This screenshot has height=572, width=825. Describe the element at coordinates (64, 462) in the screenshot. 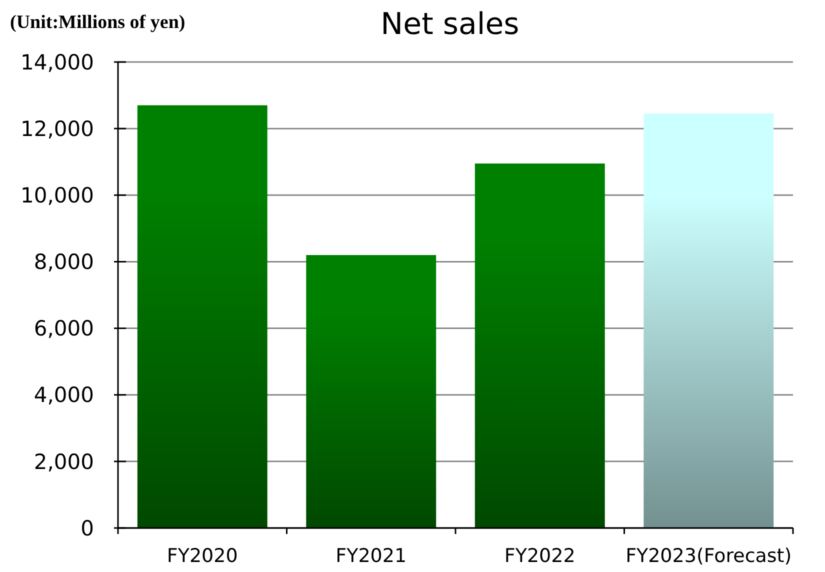

I see `y-tick-label: 2,000` at that location.